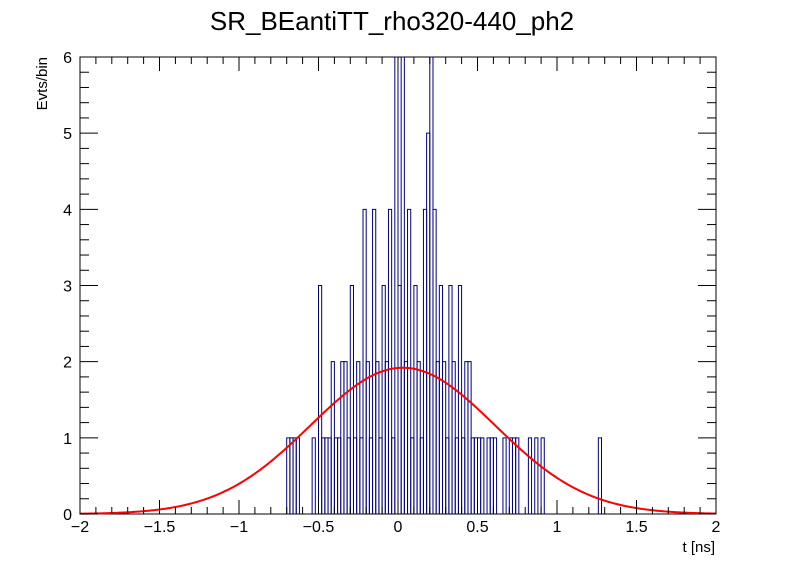 The height and width of the screenshot is (572, 796). I want to click on x-tick-label: 0, so click(398, 527).